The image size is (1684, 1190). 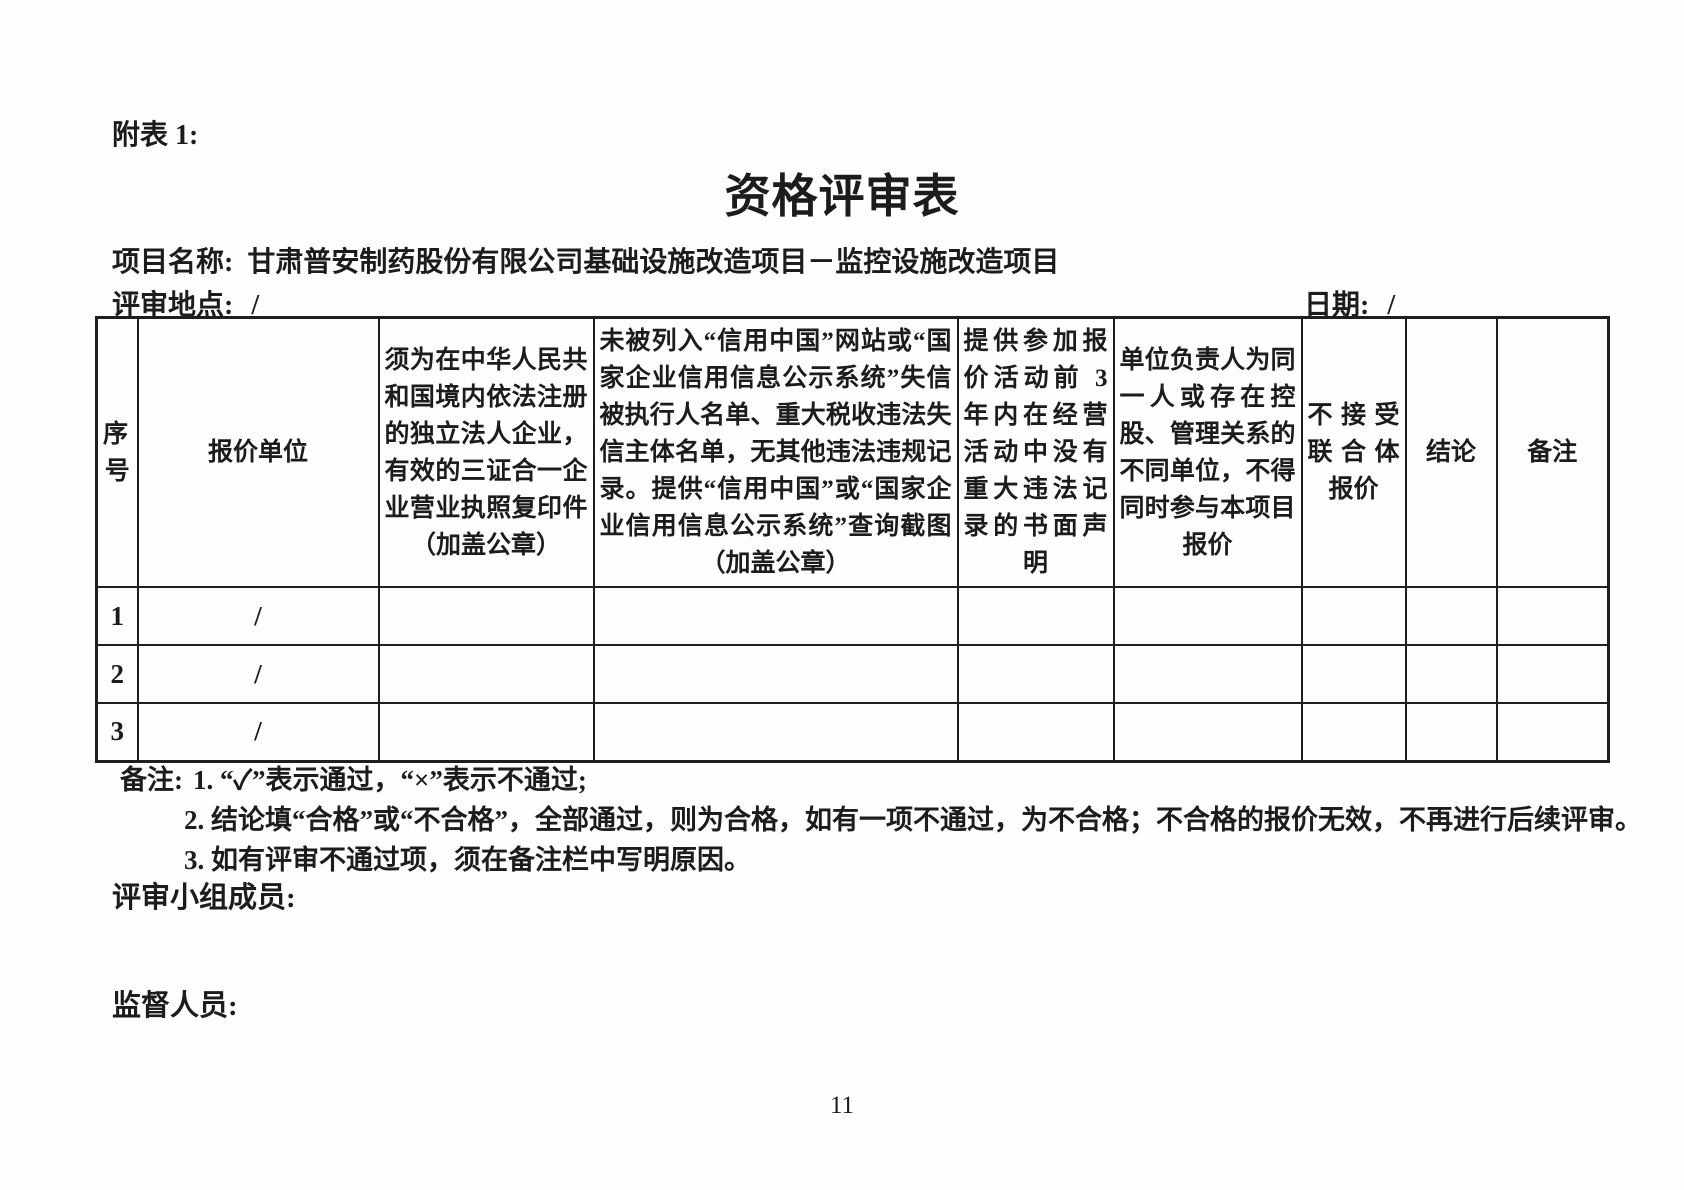 What do you see at coordinates (258, 452) in the screenshot?
I see `col-header-bidder-unit: 报价单位` at bounding box center [258, 452].